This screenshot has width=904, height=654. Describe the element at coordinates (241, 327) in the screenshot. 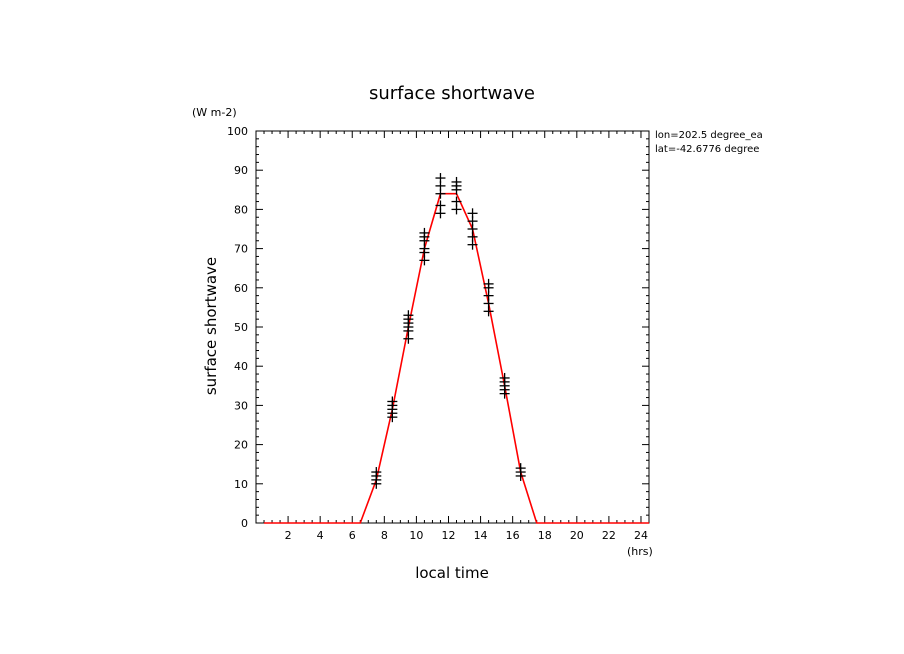

I see `y-tick-label: 50` at that location.